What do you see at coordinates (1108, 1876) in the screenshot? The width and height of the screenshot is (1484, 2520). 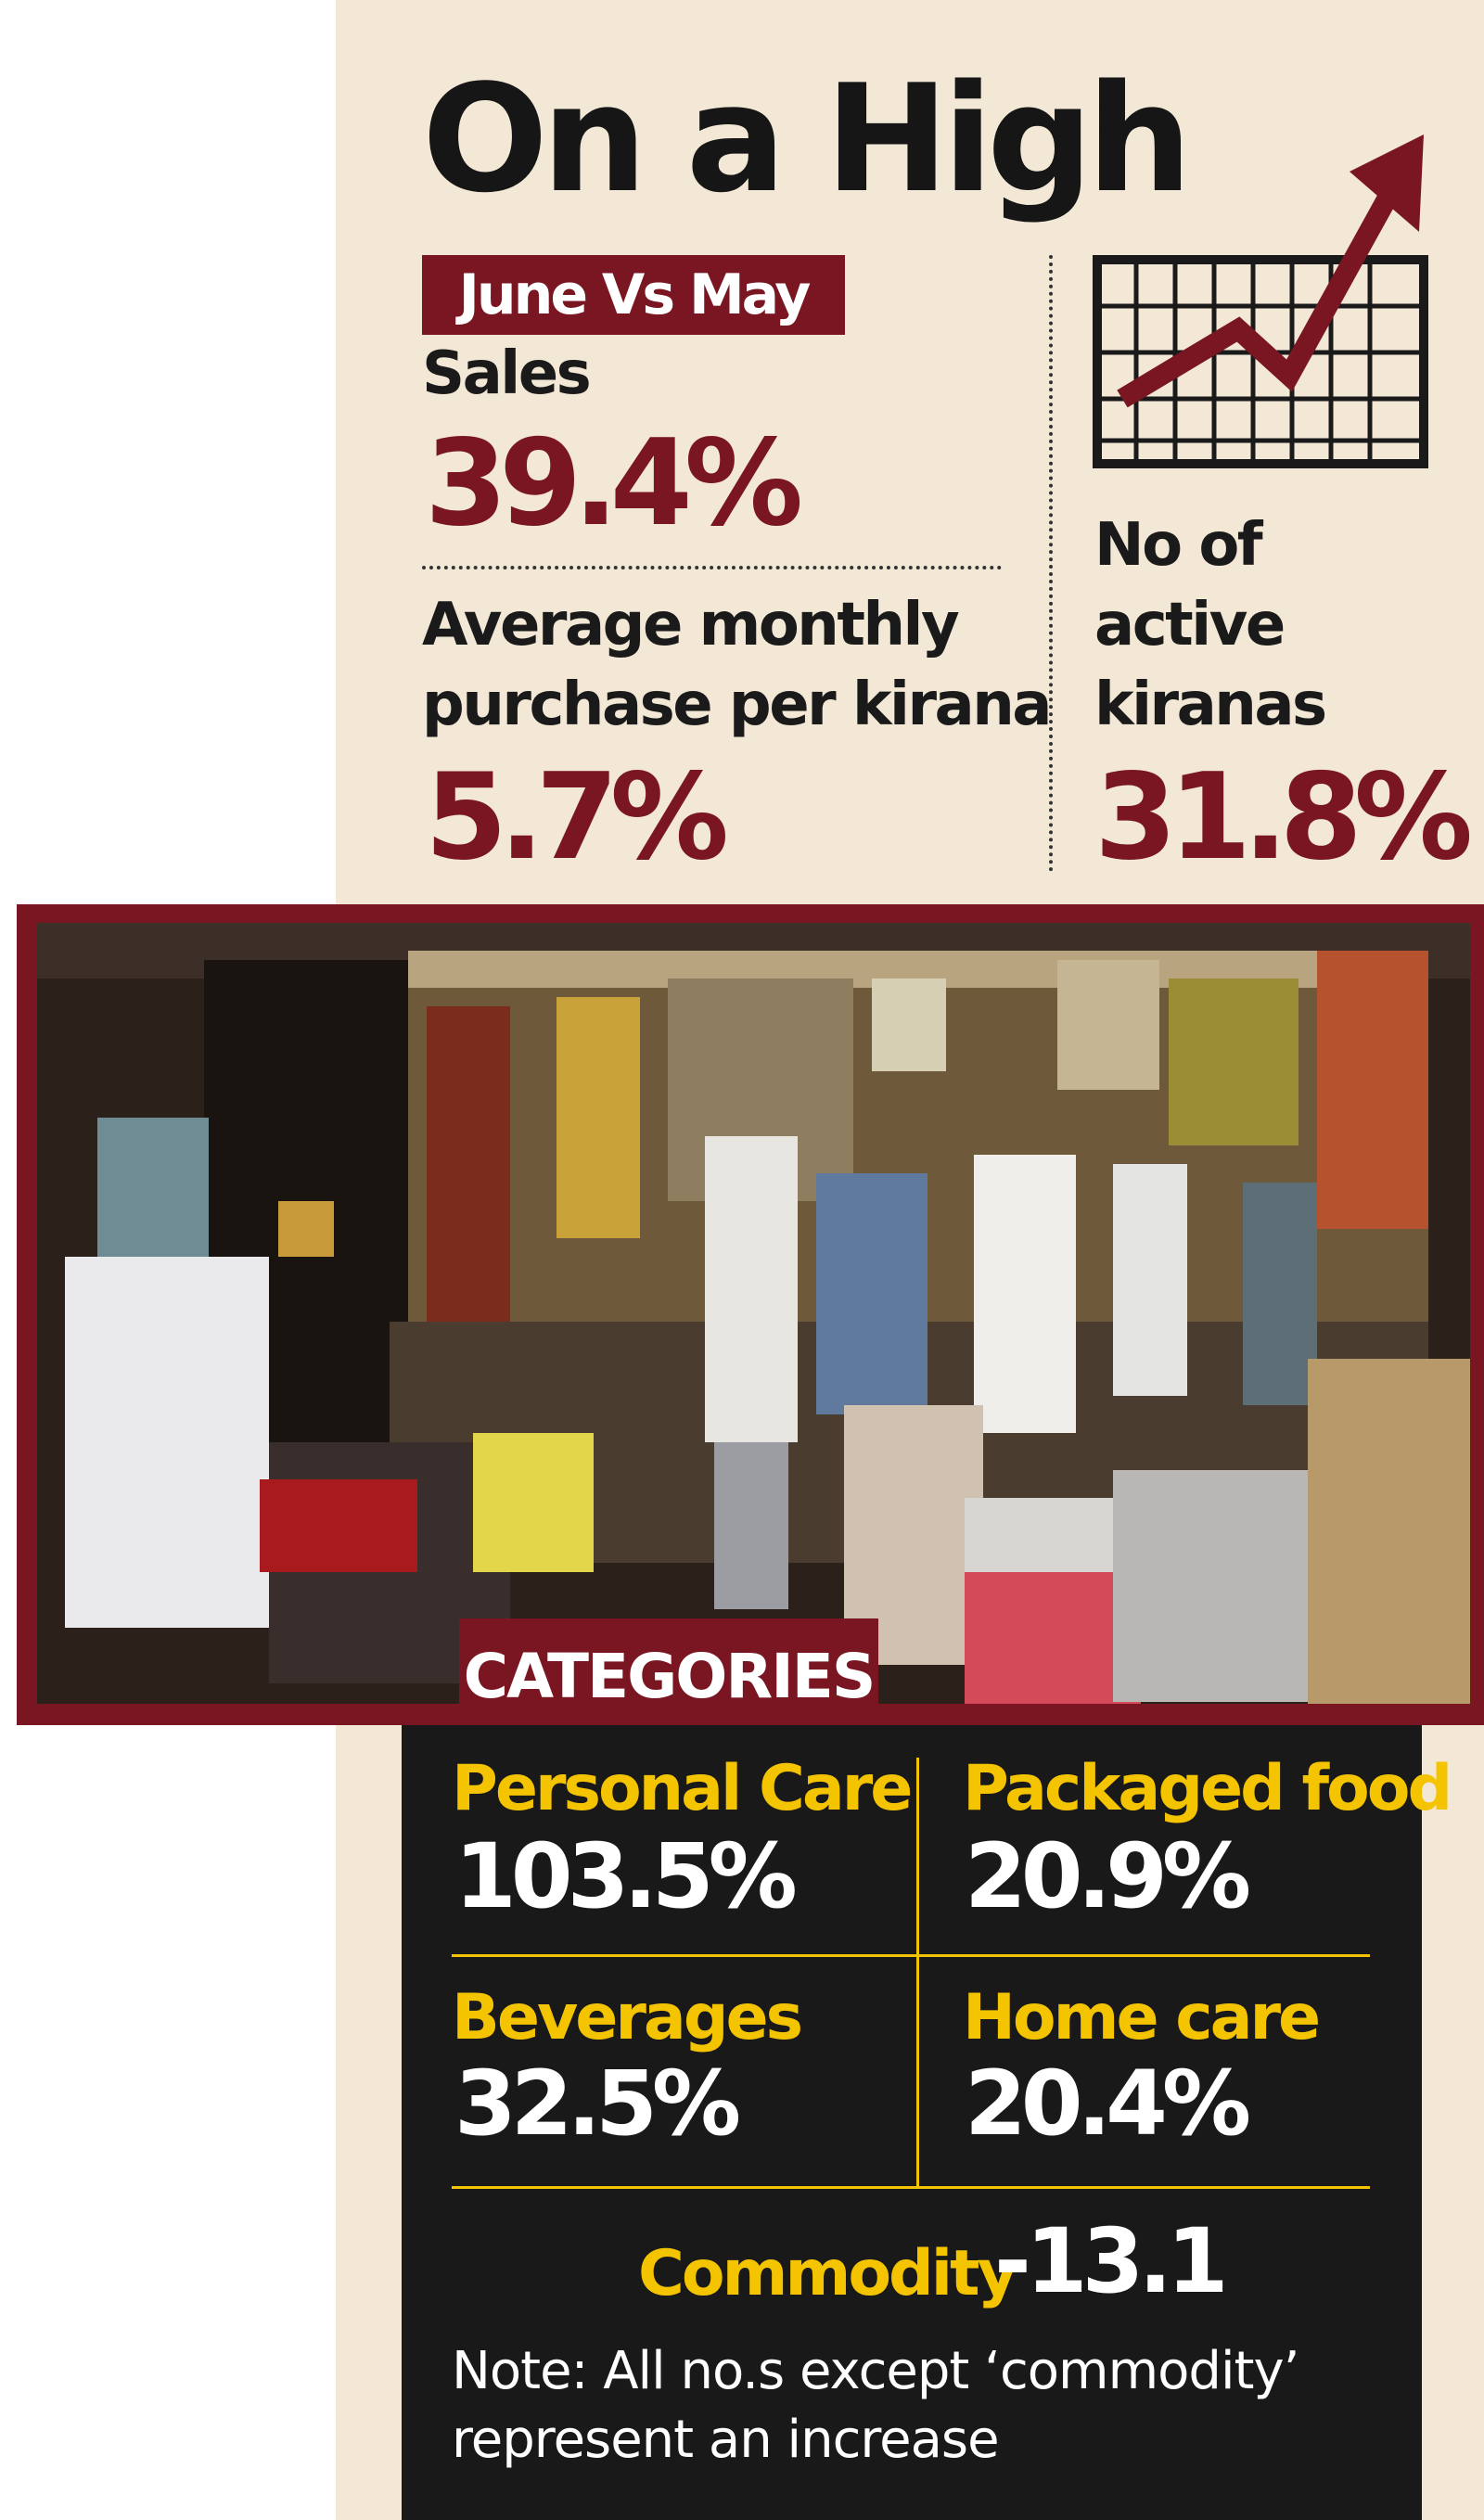 I see `category-value: 20.9%` at bounding box center [1108, 1876].